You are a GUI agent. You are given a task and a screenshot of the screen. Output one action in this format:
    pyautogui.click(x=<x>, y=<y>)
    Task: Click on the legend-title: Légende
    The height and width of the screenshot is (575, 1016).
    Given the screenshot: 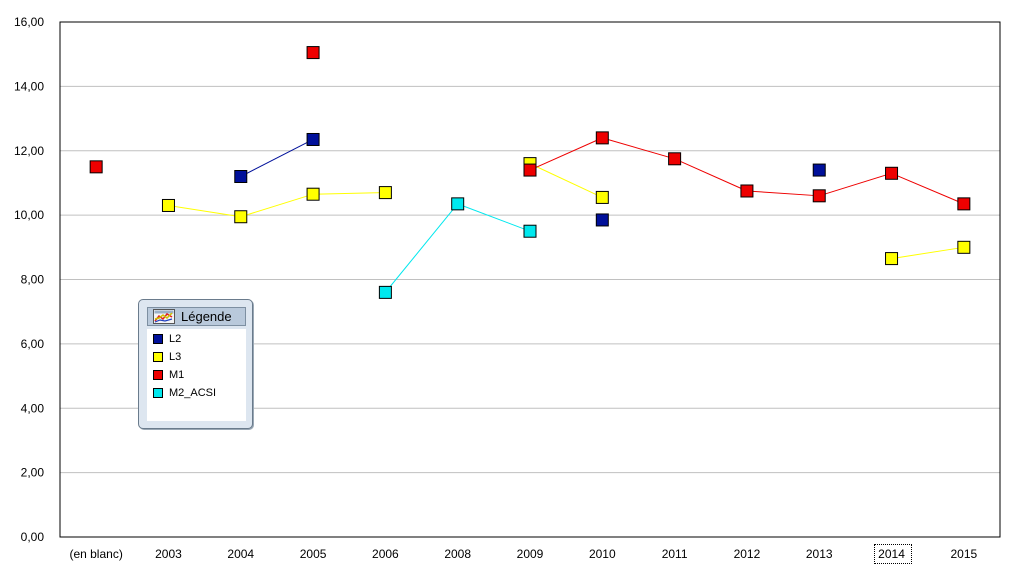 What is the action you would take?
    pyautogui.click(x=206, y=316)
    